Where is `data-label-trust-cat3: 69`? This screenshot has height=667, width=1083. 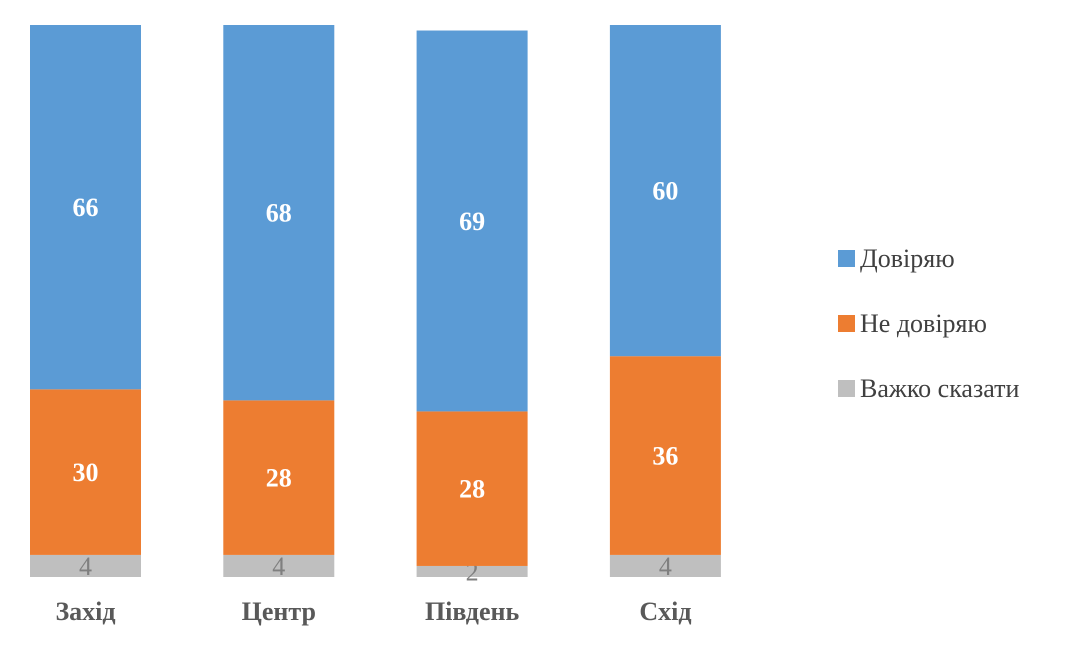 data-label-trust-cat3: 69 is located at coordinates (472, 221).